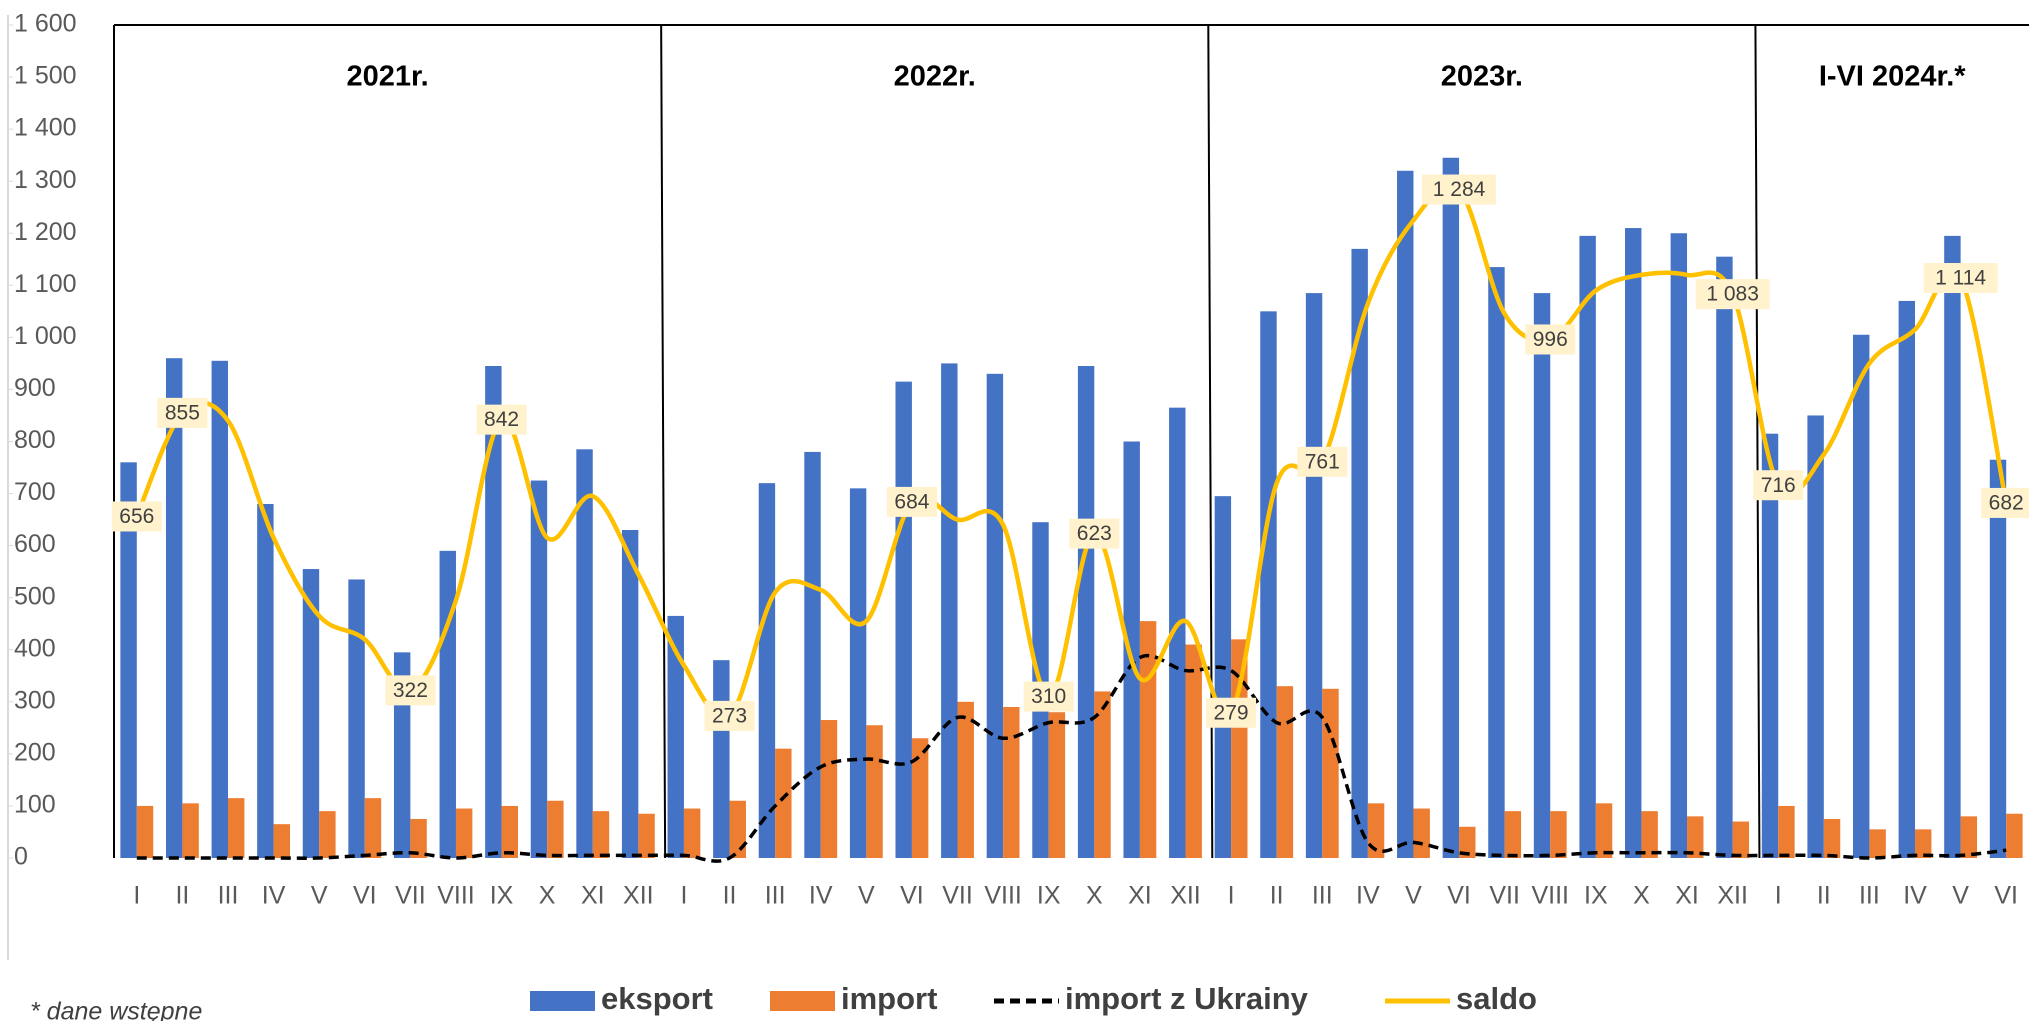 Image resolution: width=2029 pixels, height=1021 pixels. I want to click on data-label-text: 273, so click(729, 715).